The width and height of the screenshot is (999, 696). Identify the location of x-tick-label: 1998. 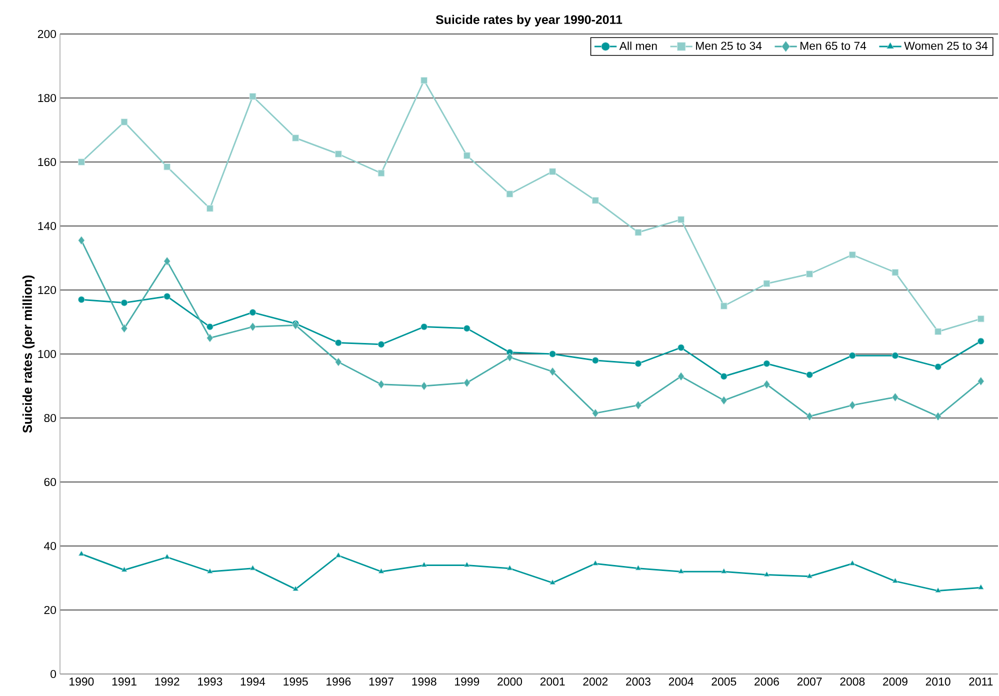
(424, 682).